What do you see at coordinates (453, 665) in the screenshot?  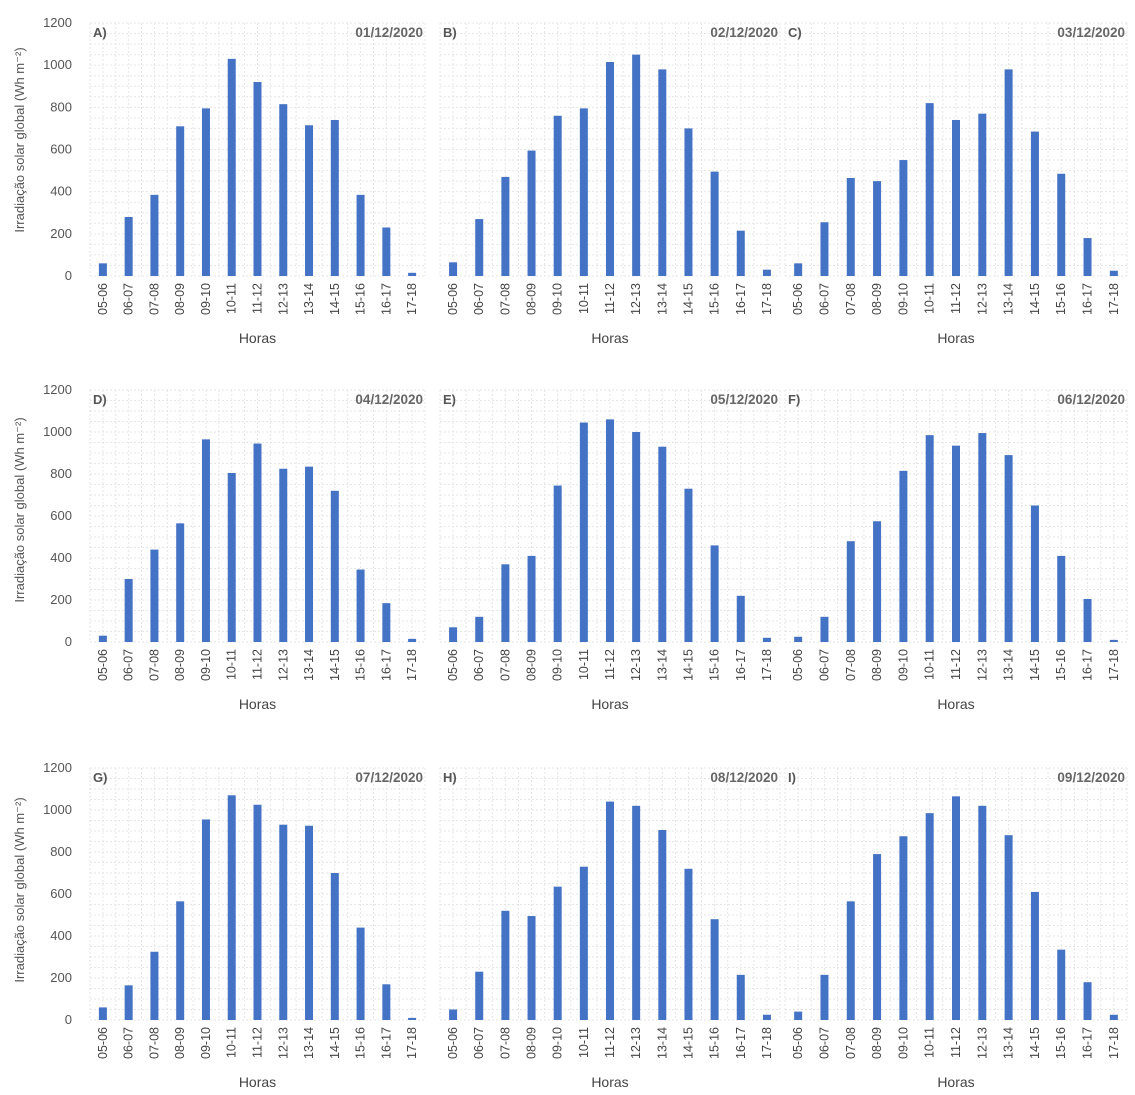 I see `x-tick-label: 05-06` at bounding box center [453, 665].